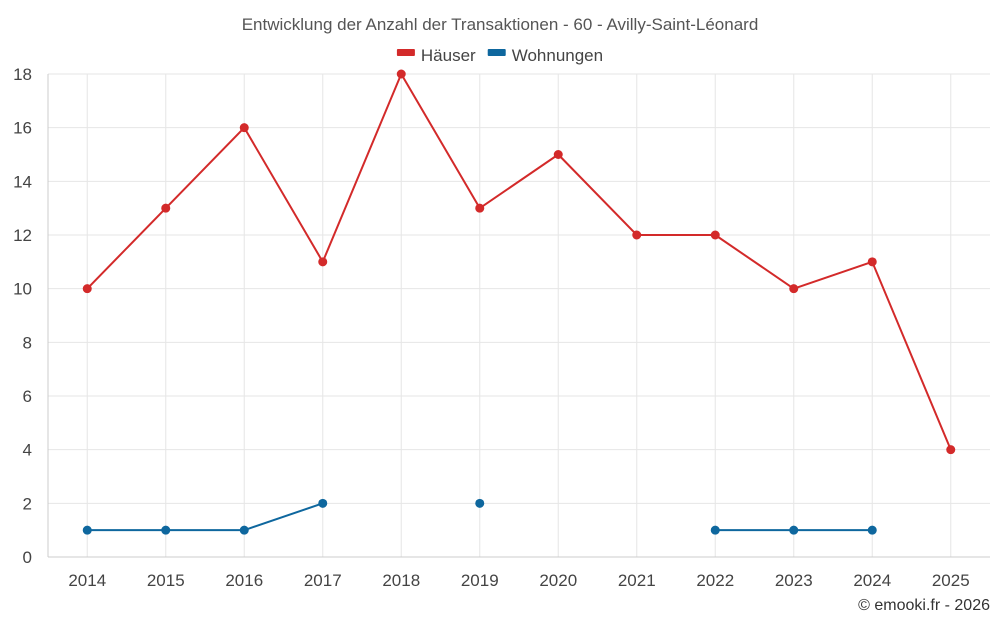 This screenshot has height=625, width=1000. I want to click on y-tick-label: 0, so click(27, 557).